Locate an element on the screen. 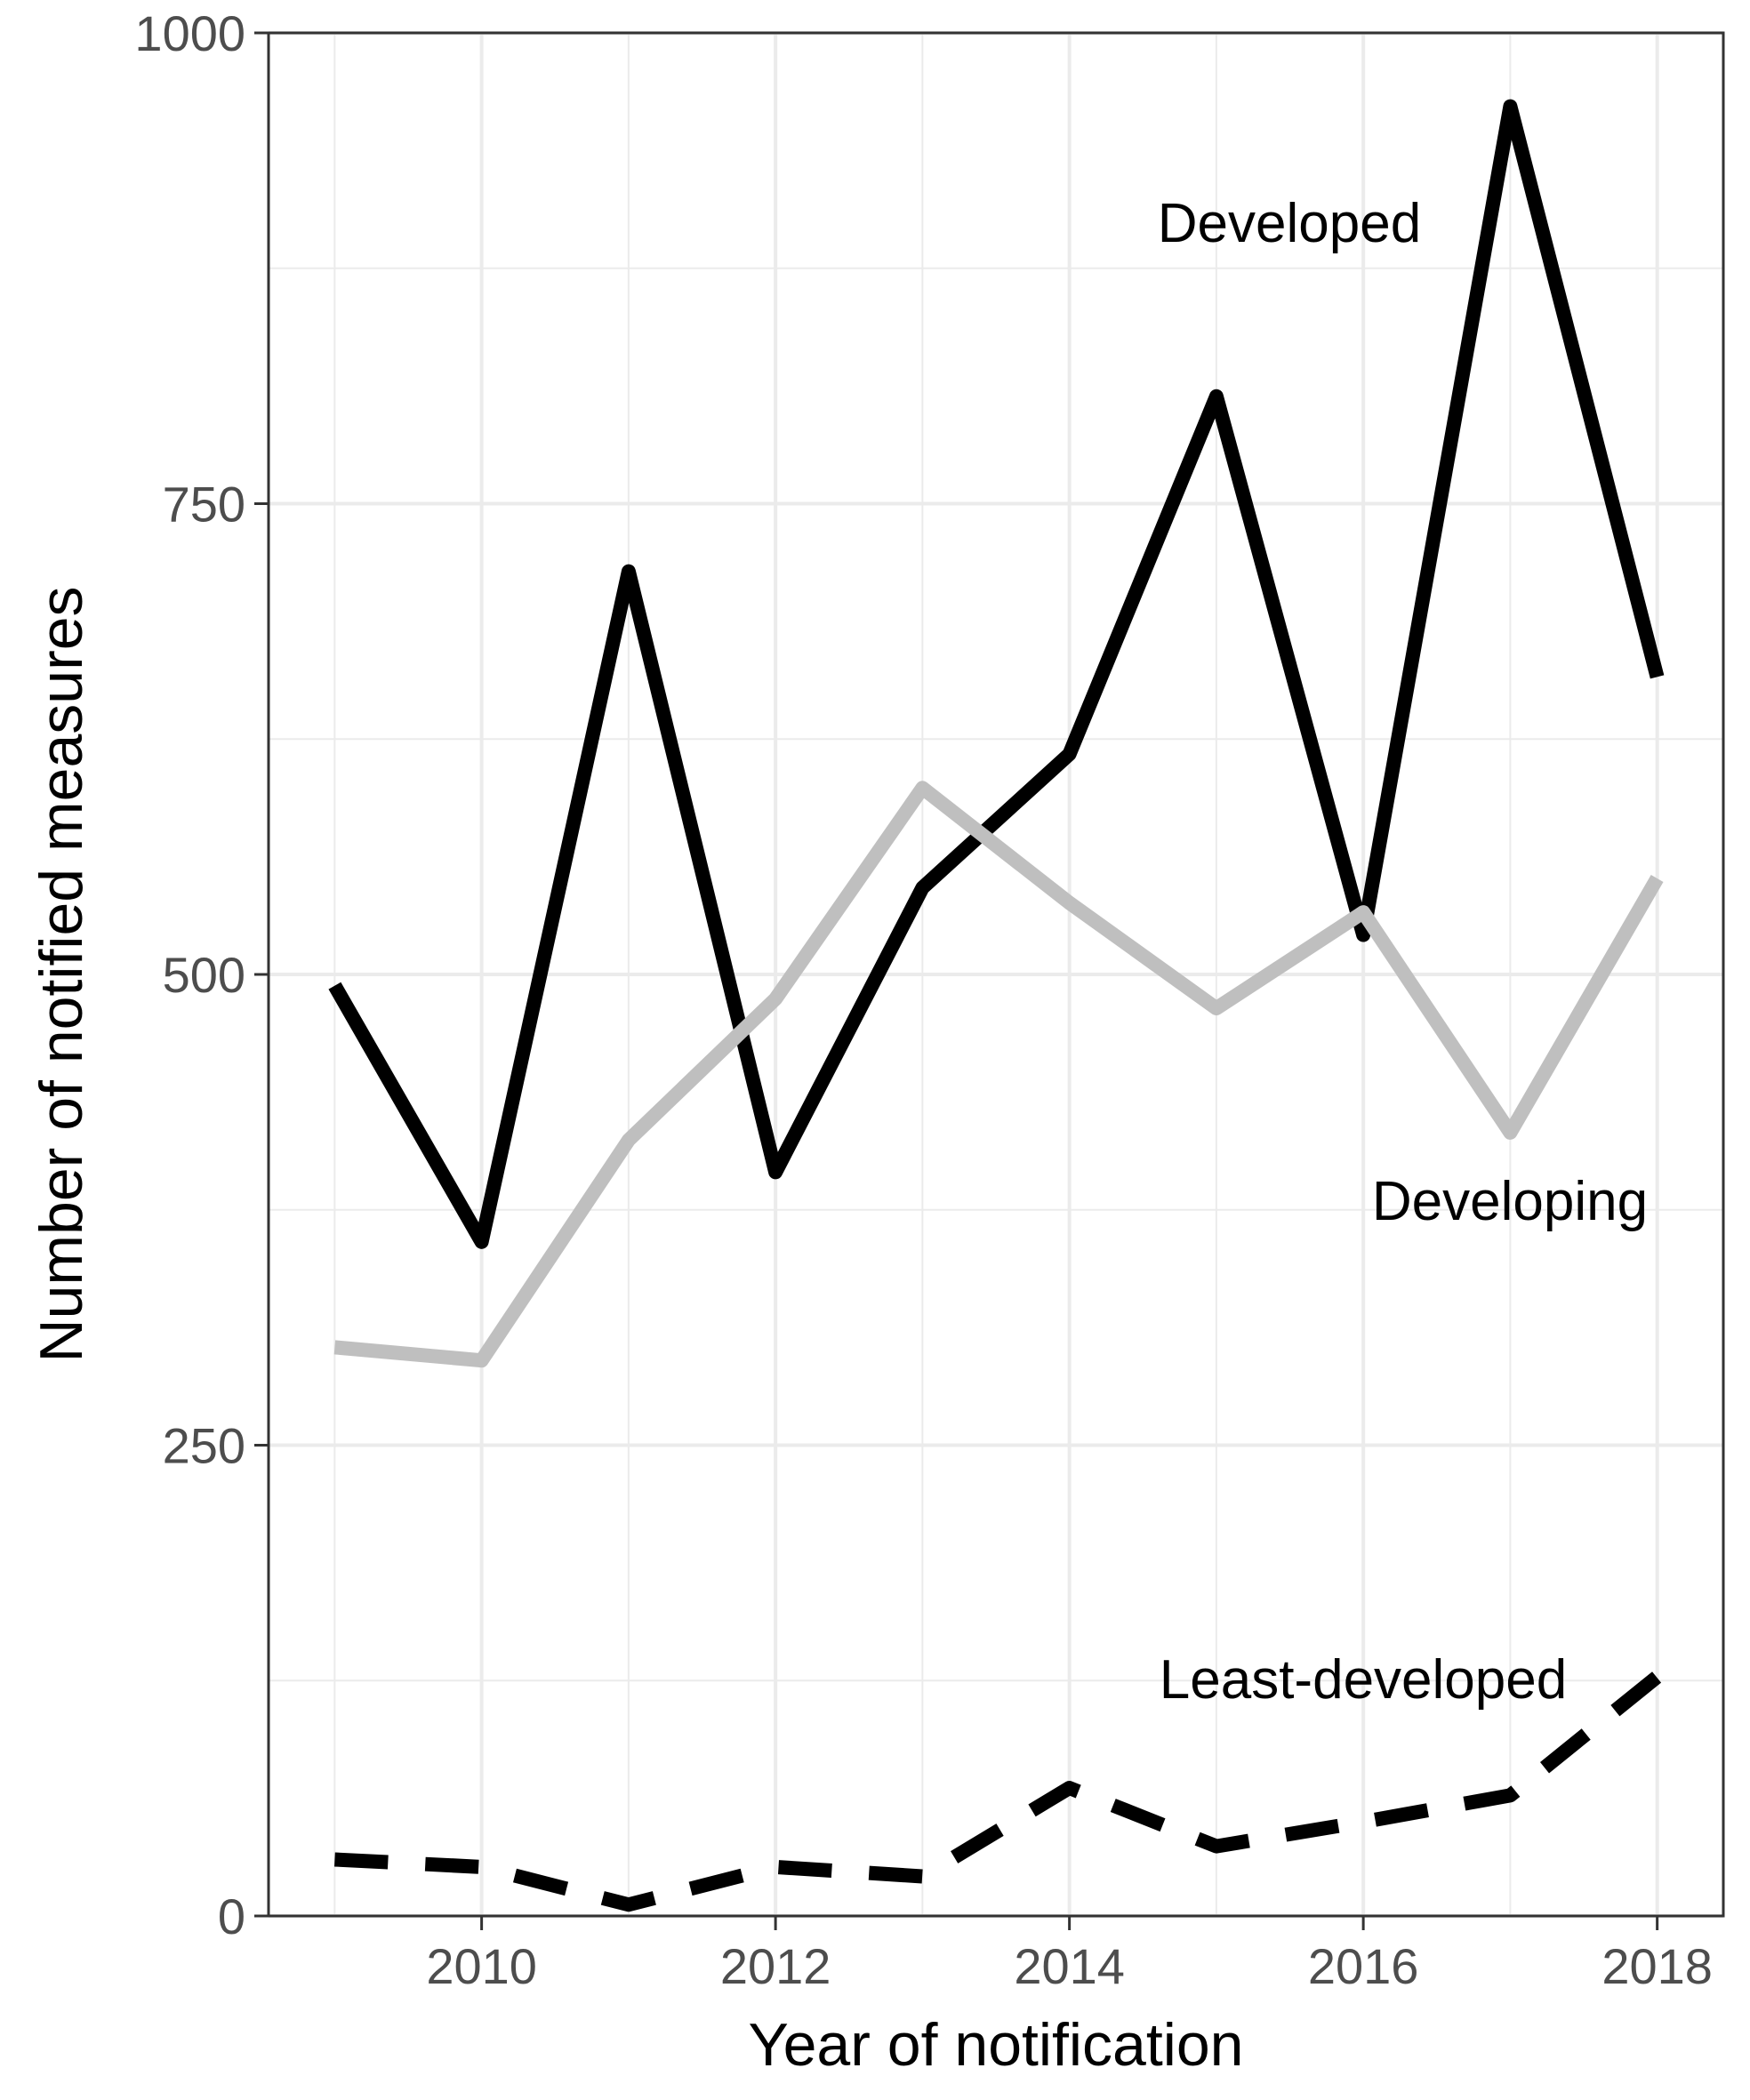 This screenshot has width=1750, height=2100. series-line-least-developed is located at coordinates (997, 1792).